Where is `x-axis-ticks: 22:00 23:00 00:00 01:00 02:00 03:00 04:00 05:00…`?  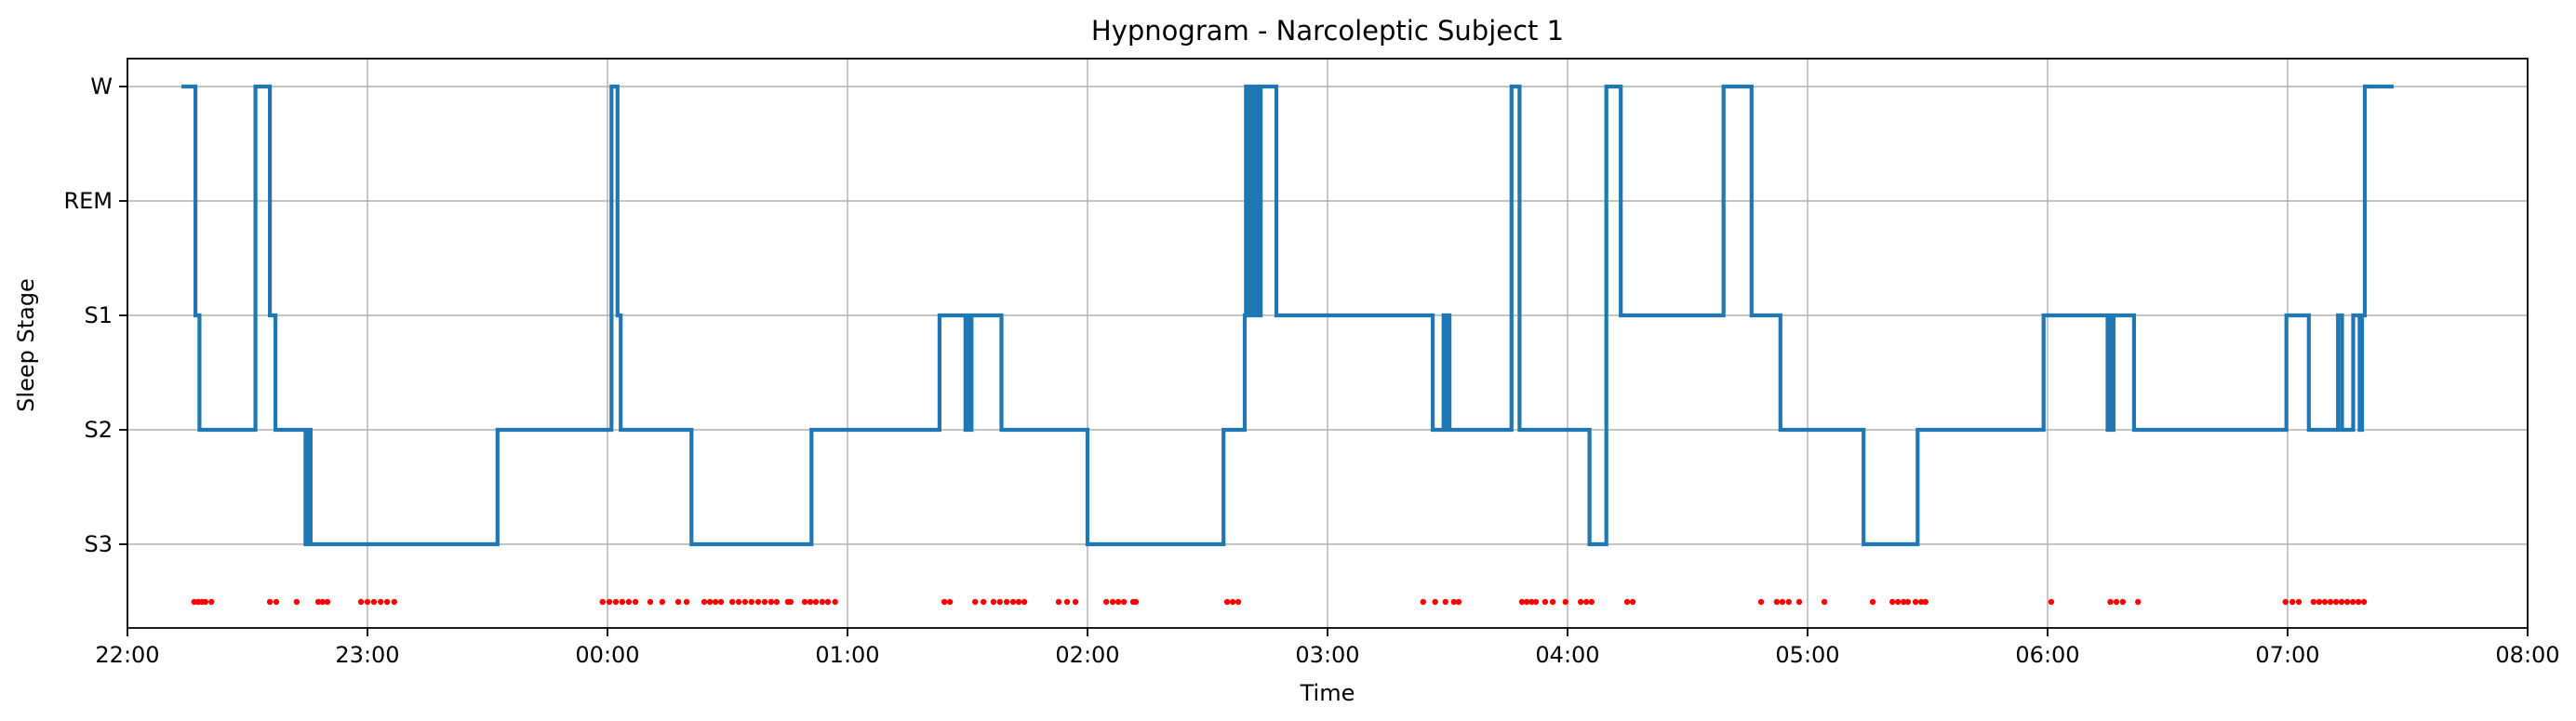 x-axis-ticks: 22:00 23:00 00:00 01:00 02:00 03:00 04:00 05:00… is located at coordinates (1327, 648).